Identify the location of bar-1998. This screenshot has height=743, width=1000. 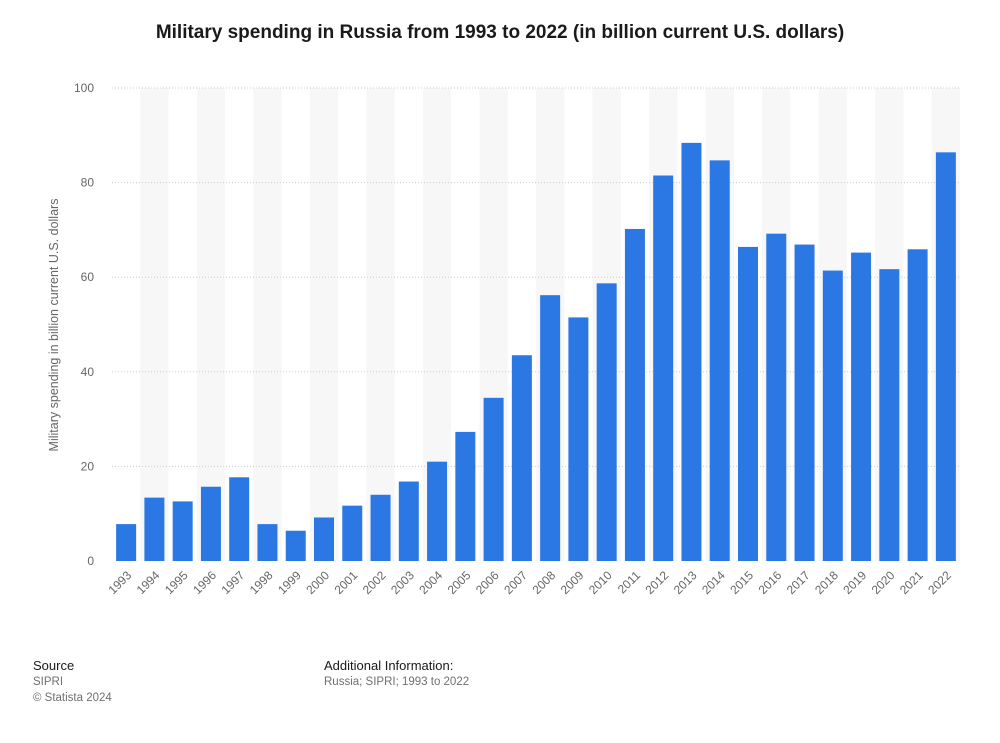
(267, 542).